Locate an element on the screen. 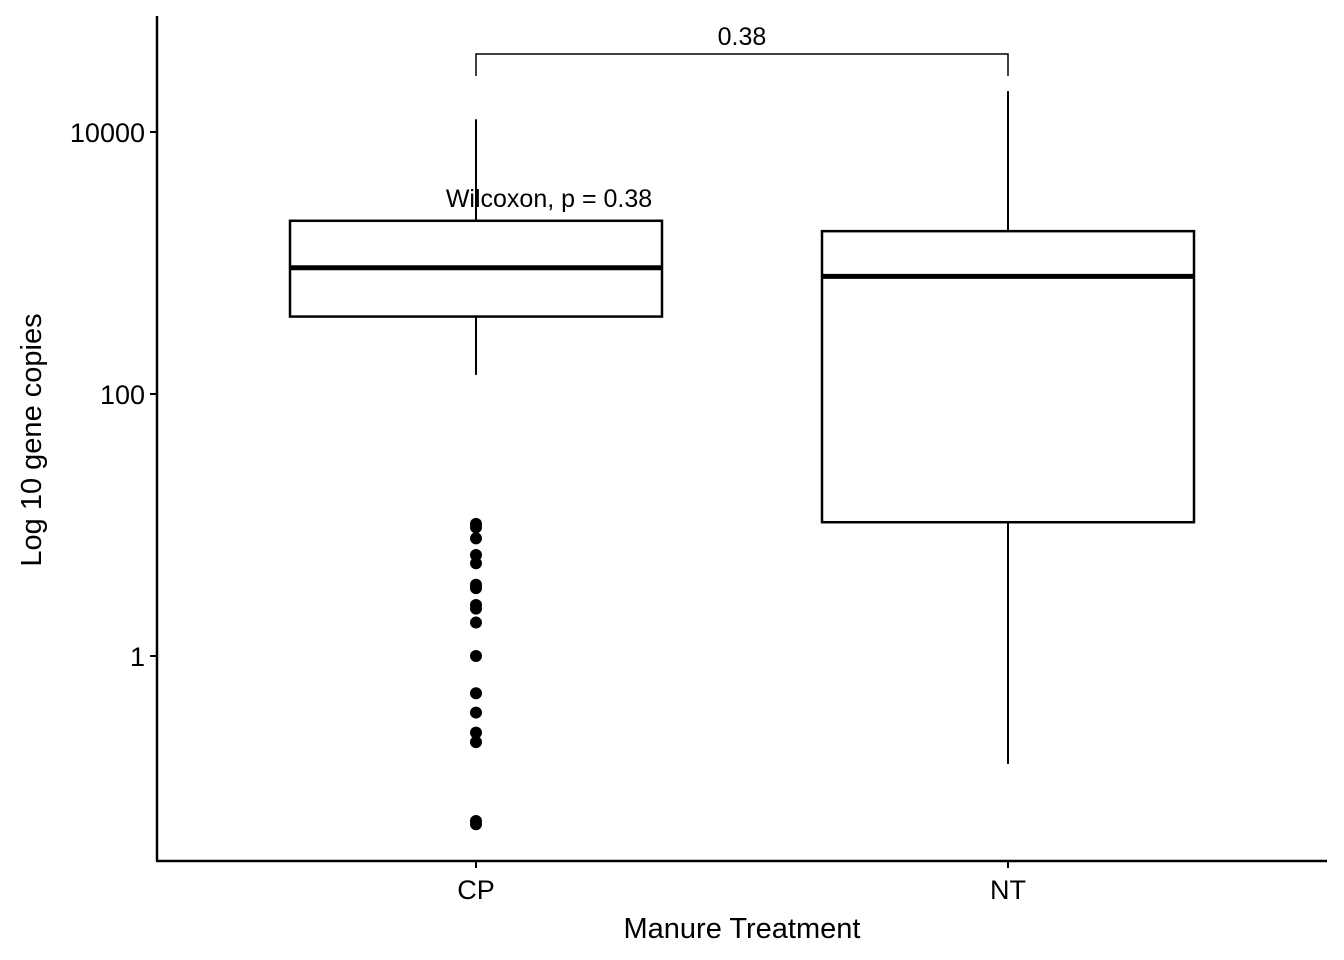  x-tick-label-cp: CP is located at coordinates (476, 890).